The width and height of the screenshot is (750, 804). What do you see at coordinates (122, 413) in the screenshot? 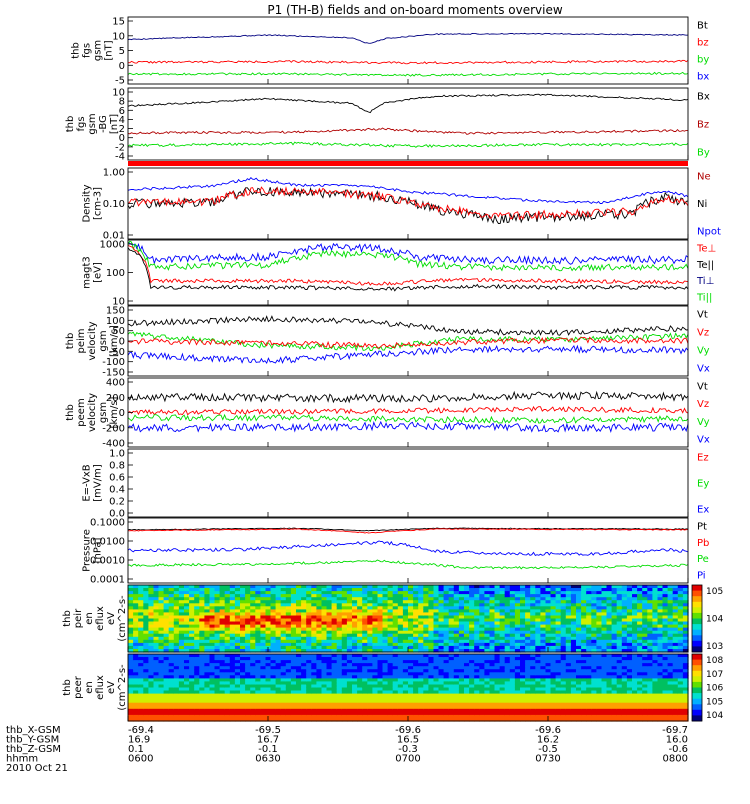
I see `y-tick-label: 0` at bounding box center [122, 413].